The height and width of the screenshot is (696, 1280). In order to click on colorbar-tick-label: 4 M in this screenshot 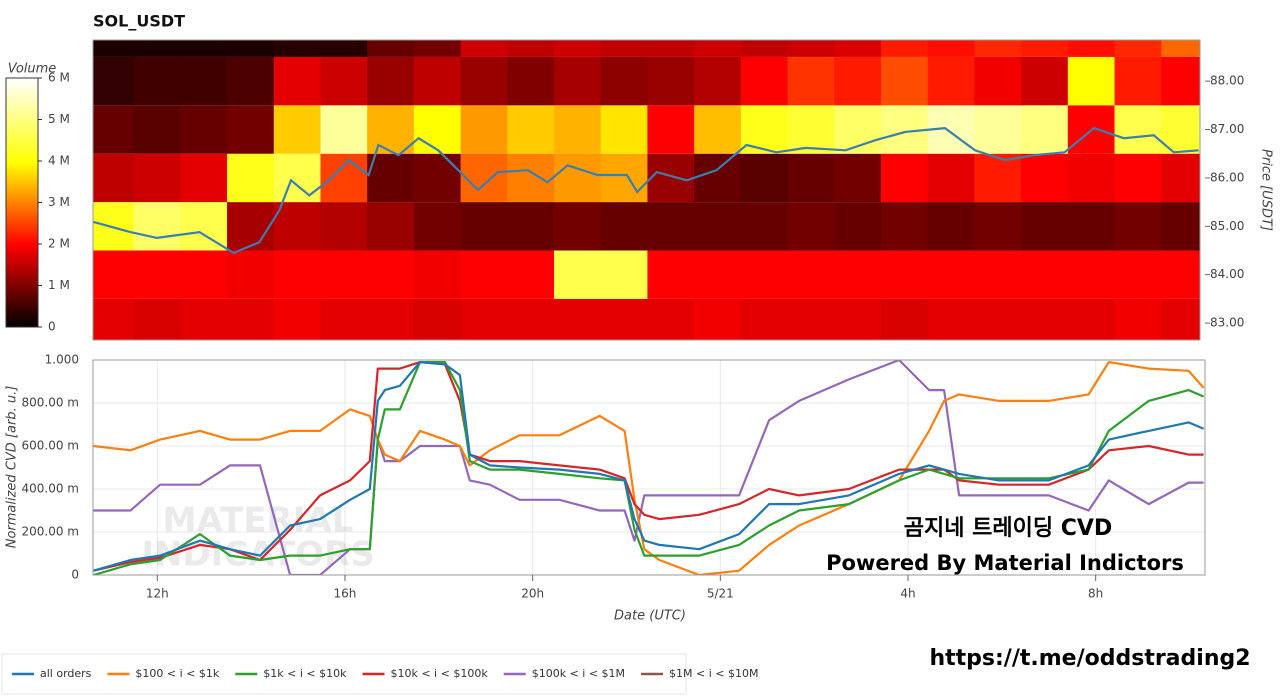, I will do `click(59, 161)`.